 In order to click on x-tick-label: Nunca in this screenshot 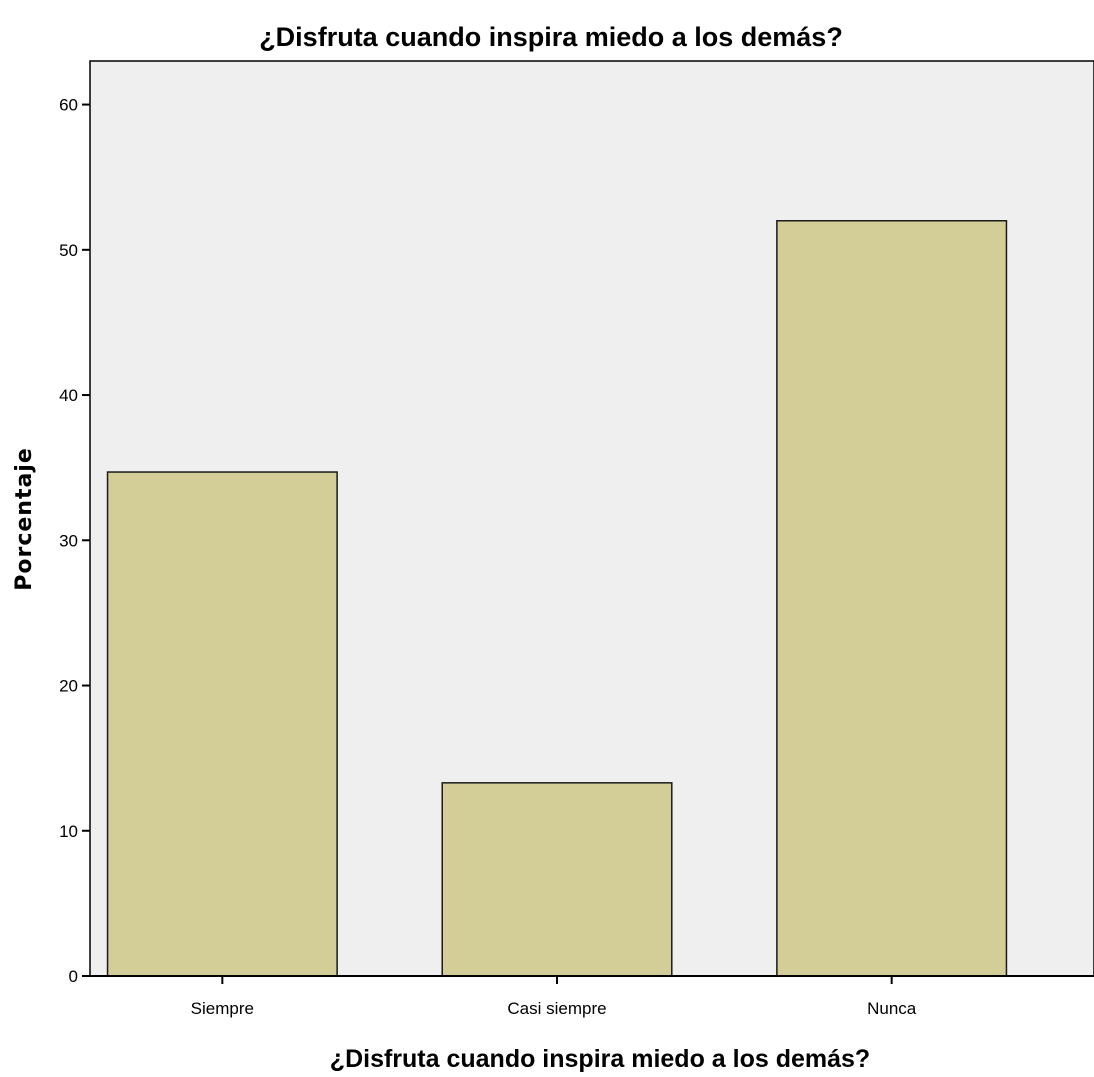, I will do `click(892, 1008)`.